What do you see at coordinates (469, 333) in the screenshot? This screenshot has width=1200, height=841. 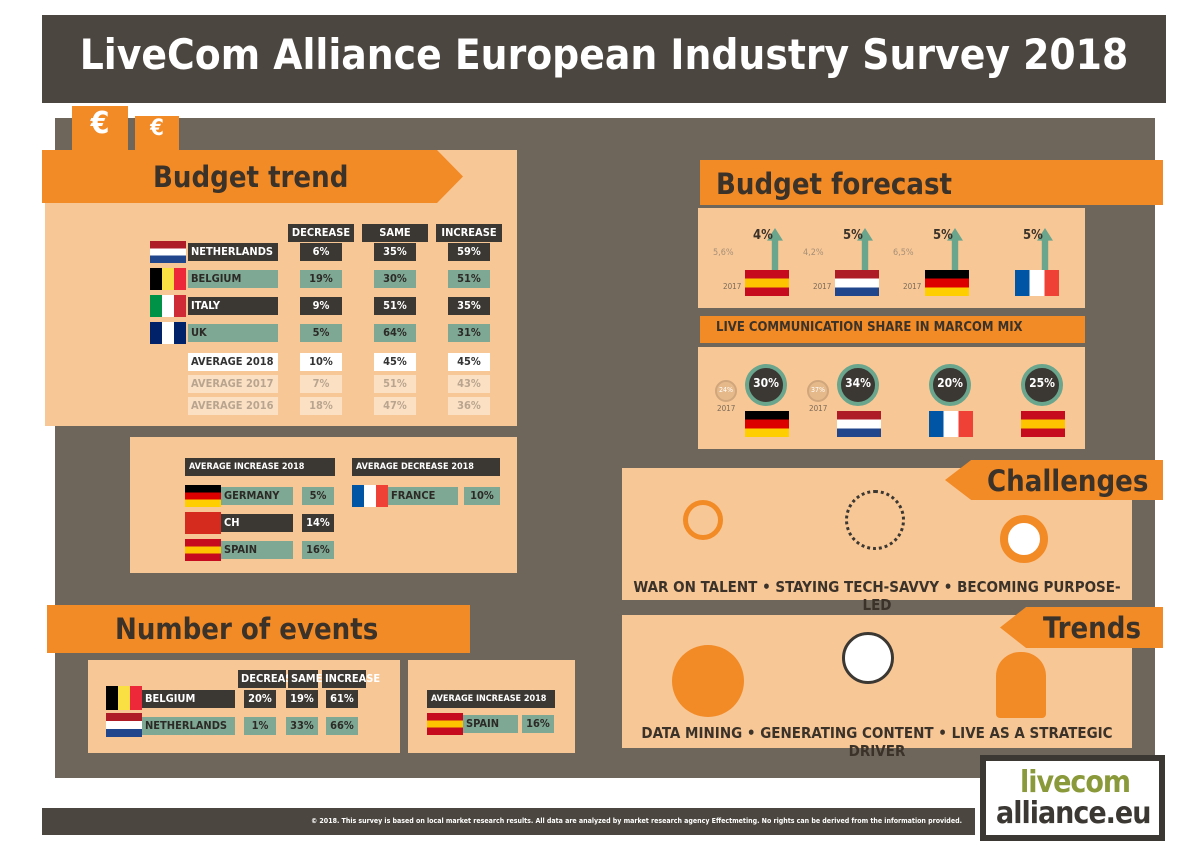 I see `value: 31%` at bounding box center [469, 333].